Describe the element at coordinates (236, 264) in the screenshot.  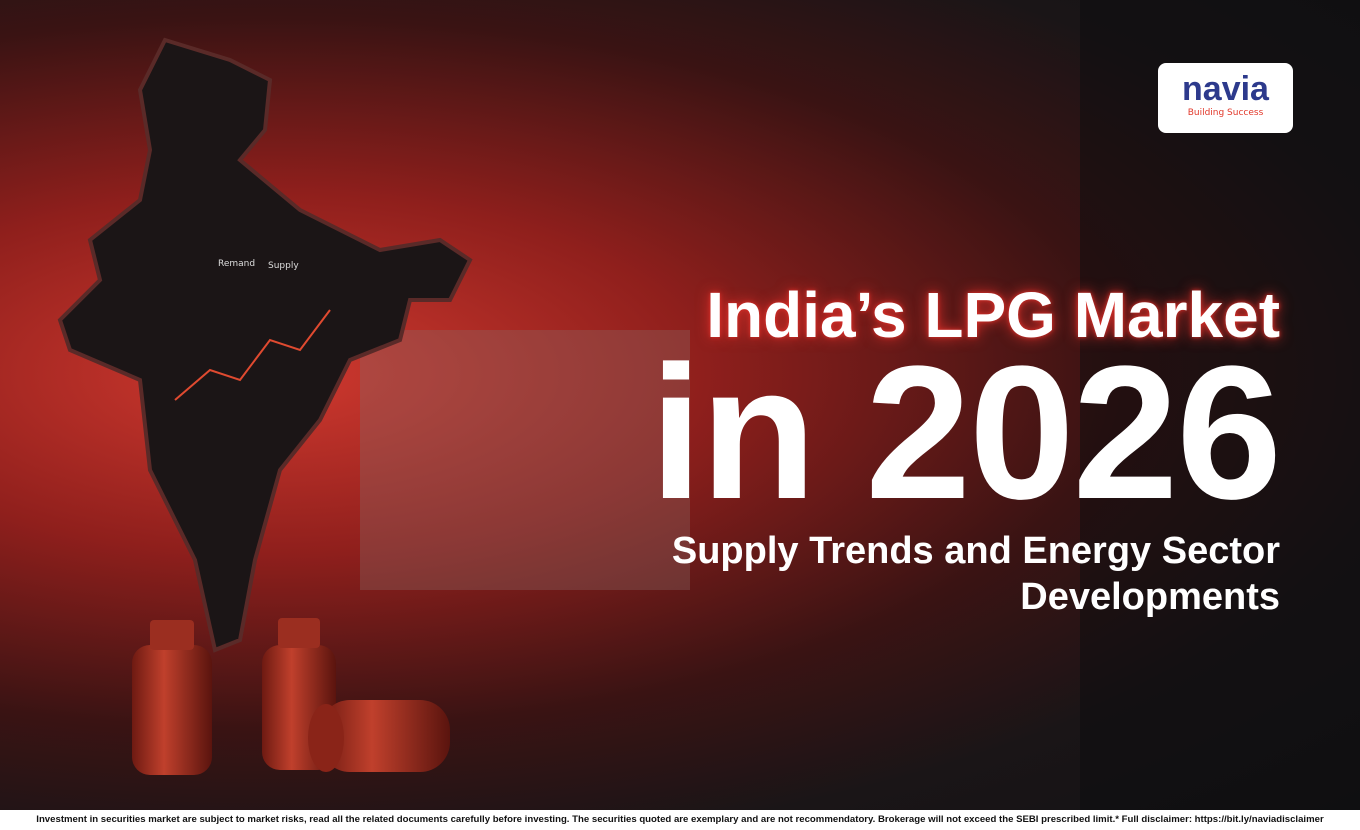
I see `map-label: Remand` at that location.